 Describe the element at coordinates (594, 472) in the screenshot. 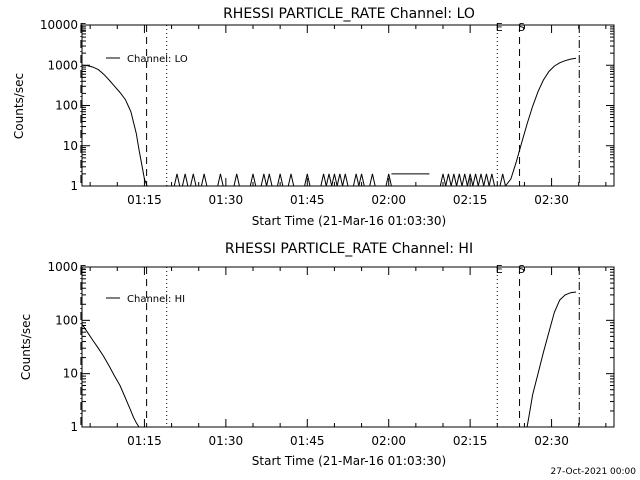

I see `generation-timestamp: 27-Oct-2021 00:00` at that location.